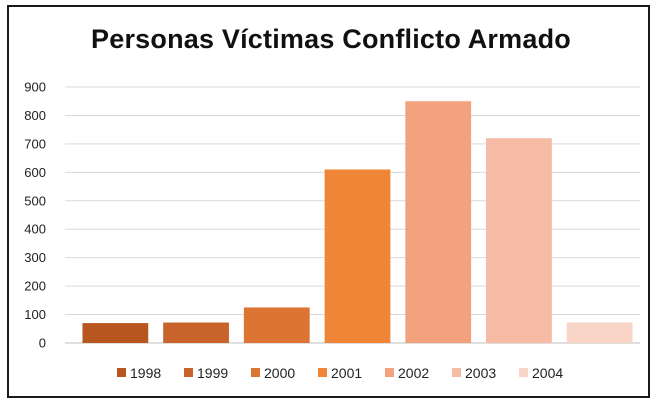 This screenshot has width=662, height=406. Describe the element at coordinates (35, 229) in the screenshot. I see `y-tick-label: 400` at that location.